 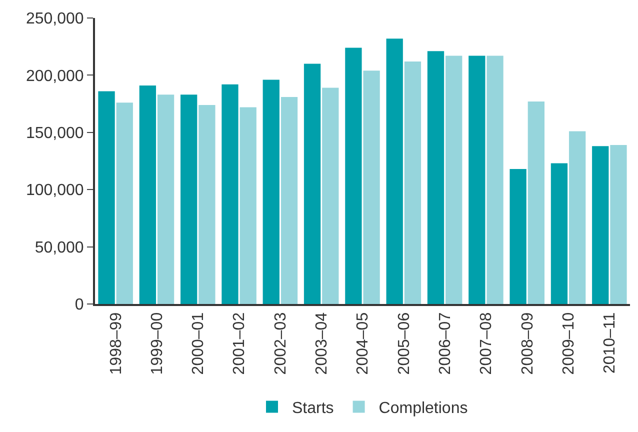 What do you see at coordinates (313, 408) in the screenshot?
I see `legend-label: Starts` at bounding box center [313, 408].